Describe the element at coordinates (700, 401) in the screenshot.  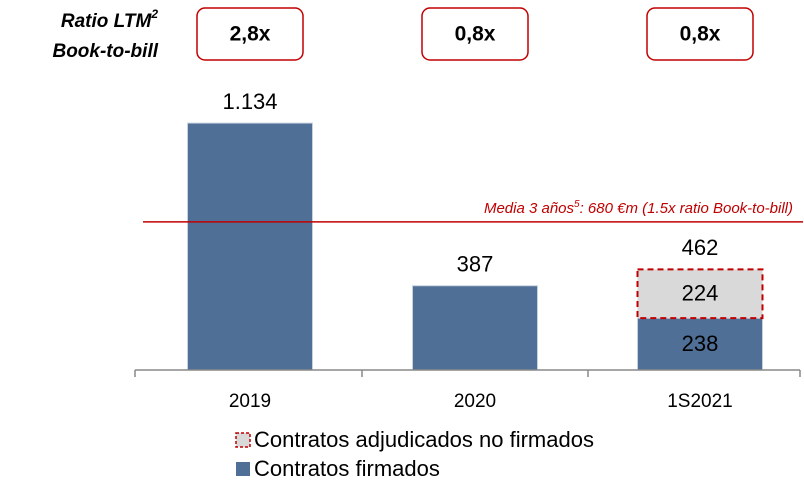
I see `x-tick-label: 1S2021` at that location.